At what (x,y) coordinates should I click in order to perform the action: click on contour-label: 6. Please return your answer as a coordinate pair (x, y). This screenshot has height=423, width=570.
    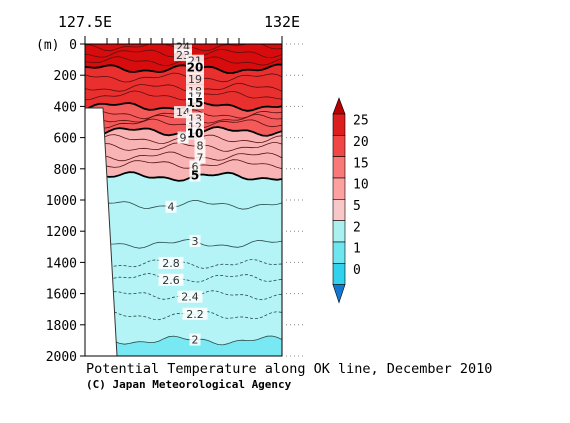
    Looking at the image, I should click on (195, 166).